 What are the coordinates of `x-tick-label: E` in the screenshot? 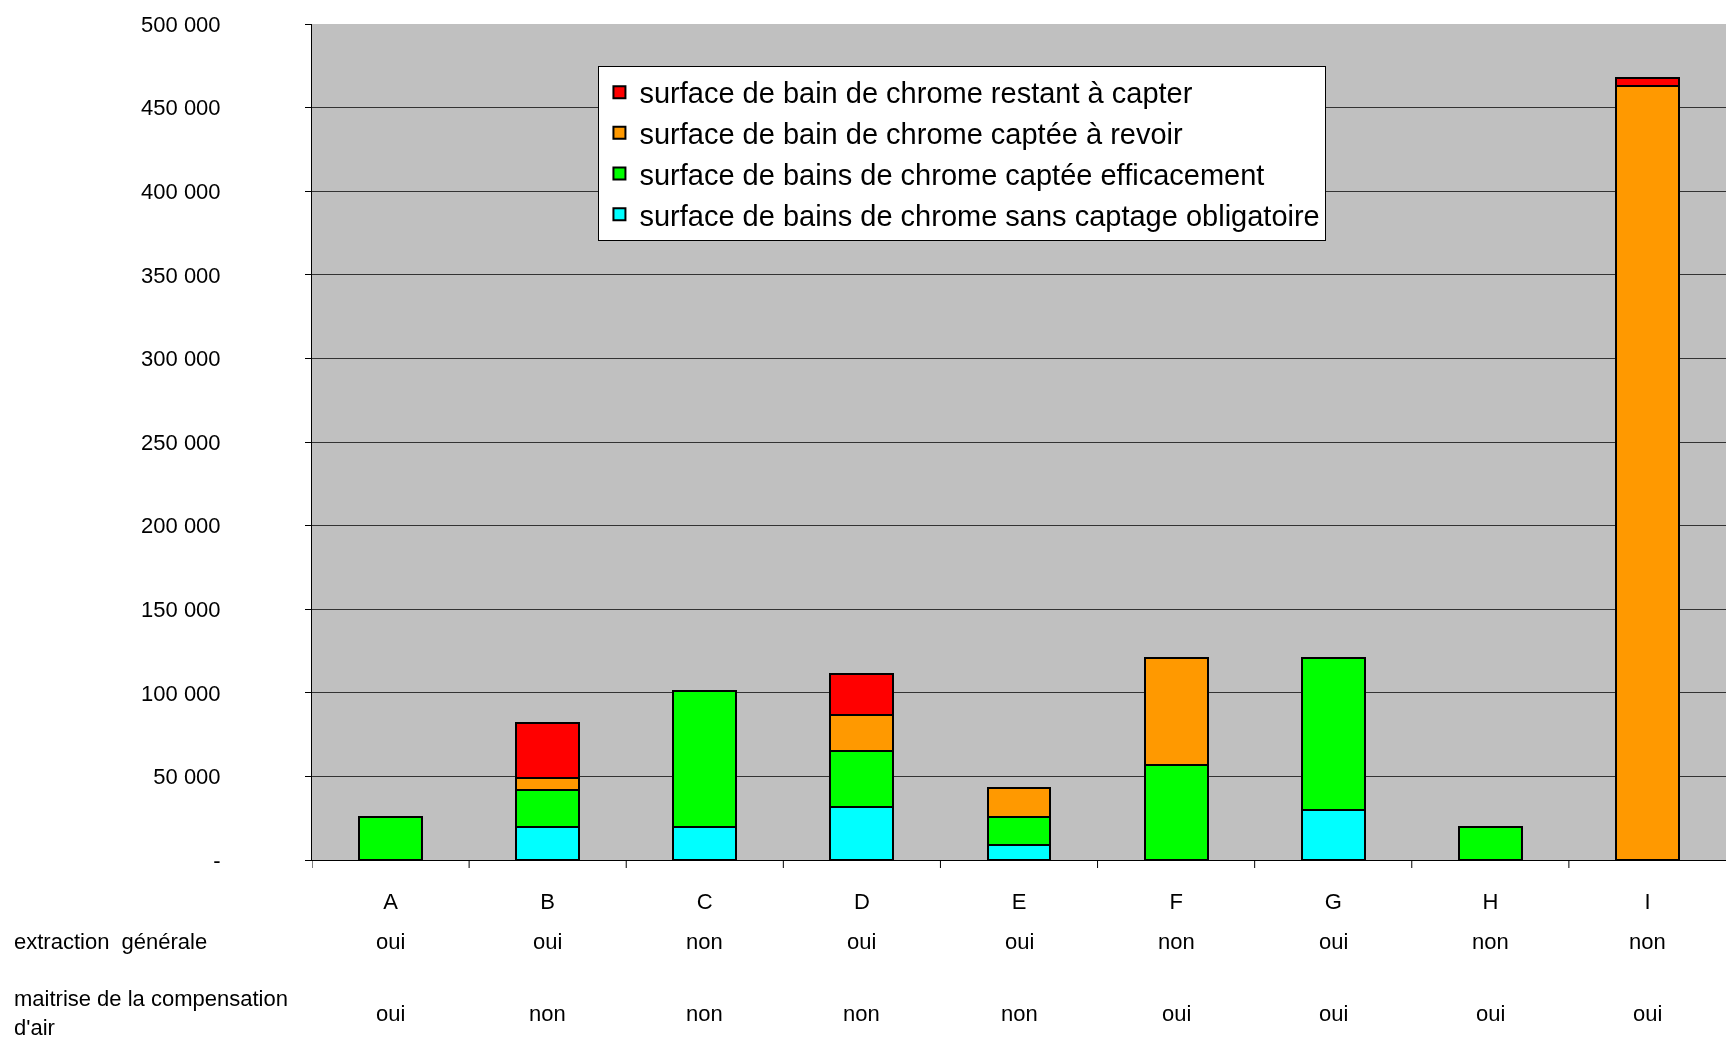 It's located at (1019, 902).